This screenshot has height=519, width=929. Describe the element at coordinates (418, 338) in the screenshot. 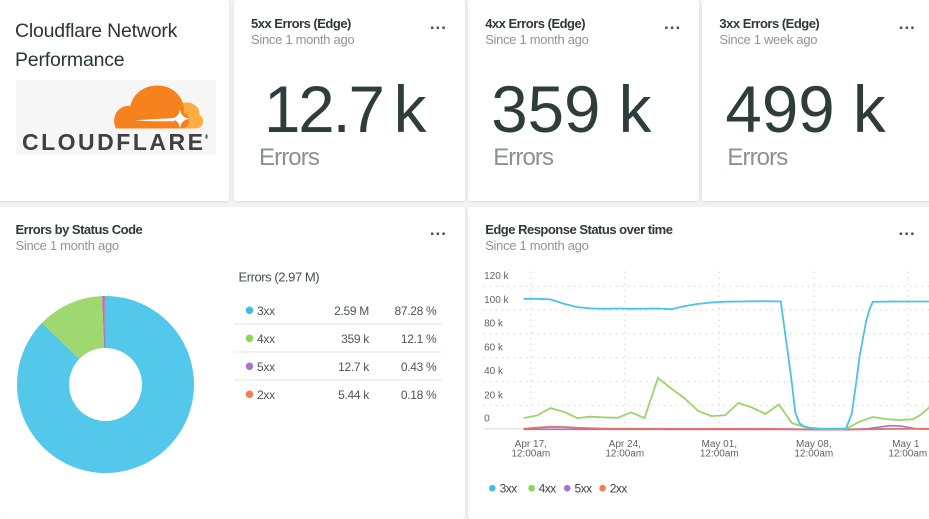

I see `svg-text: 12.1 %` at that location.